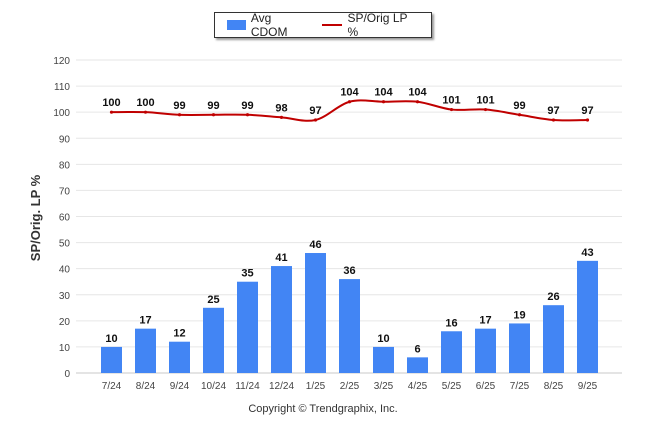 The image size is (646, 434). What do you see at coordinates (65, 244) in the screenshot?
I see `y-tick-label: 50` at bounding box center [65, 244].